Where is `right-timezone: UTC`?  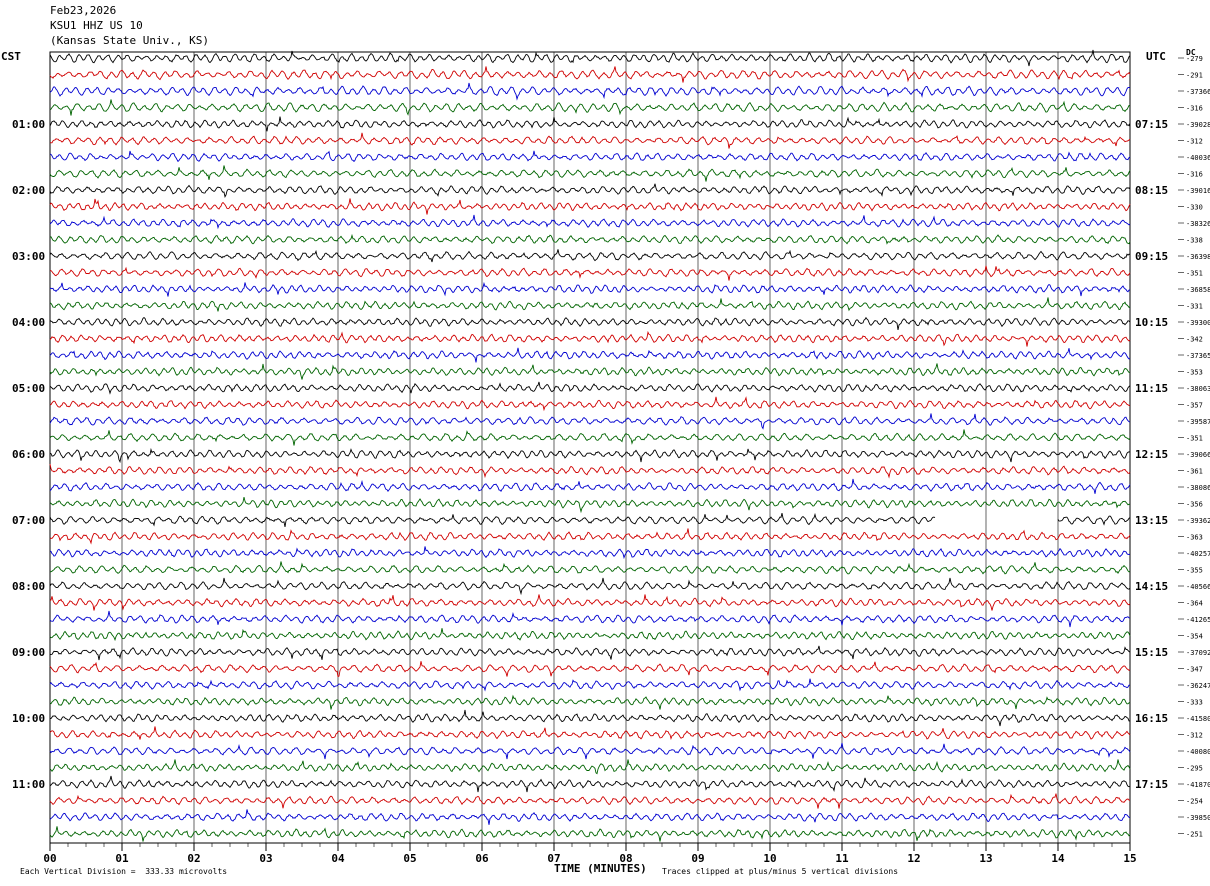
right-timezone: UTC is located at coordinates (1156, 56).